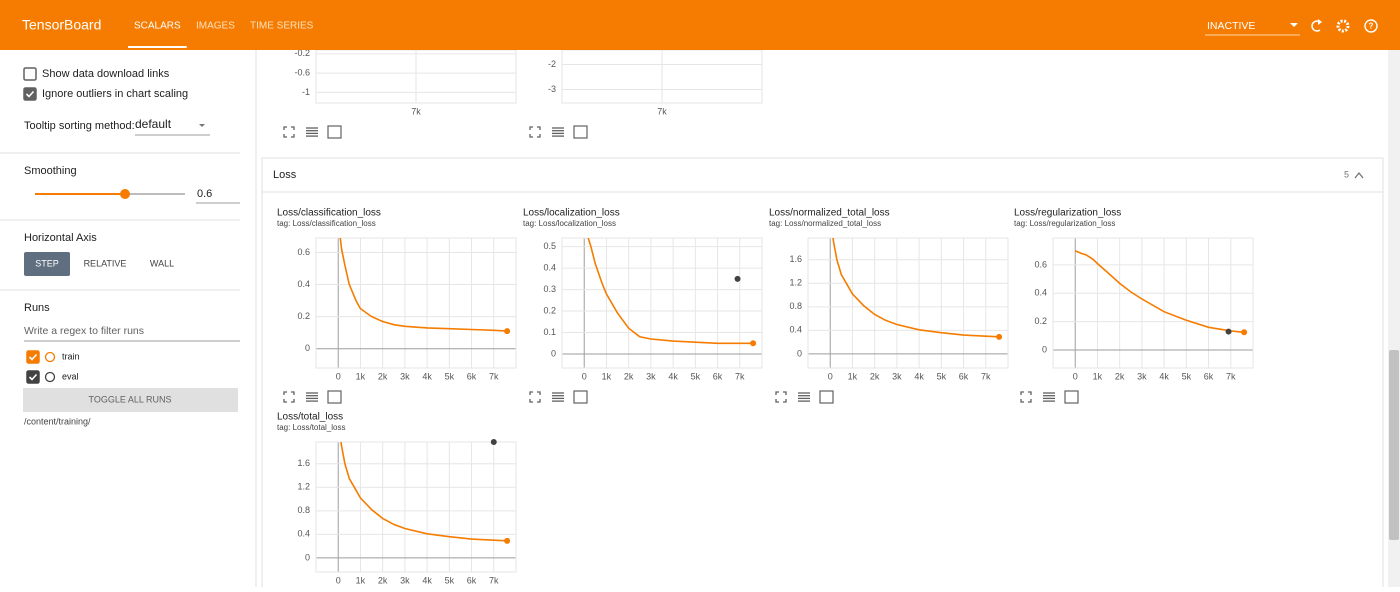 This screenshot has height=592, width=1400. What do you see at coordinates (306, 92) in the screenshot?
I see `y-tick-label: -1` at bounding box center [306, 92].